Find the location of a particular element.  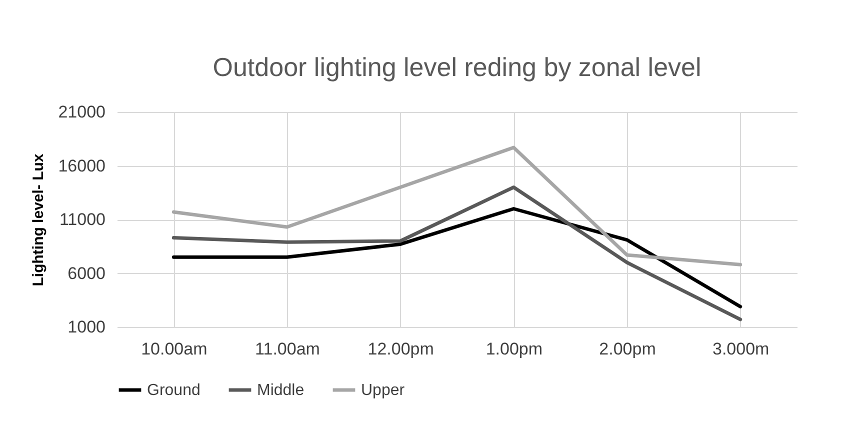

legend-label: Upper is located at coordinates (383, 390).